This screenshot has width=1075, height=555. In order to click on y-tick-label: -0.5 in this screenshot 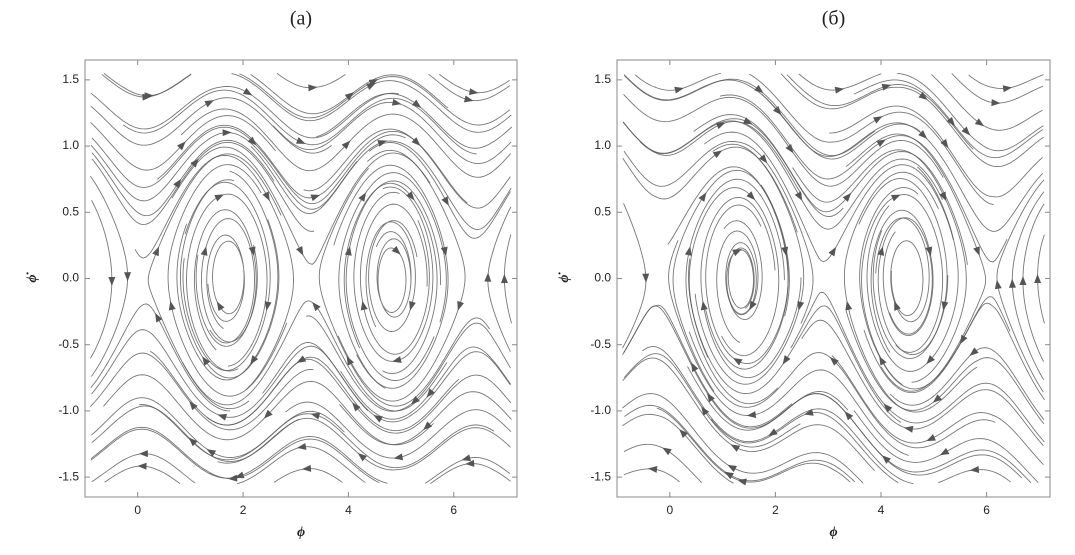, I will do `click(600, 344)`.